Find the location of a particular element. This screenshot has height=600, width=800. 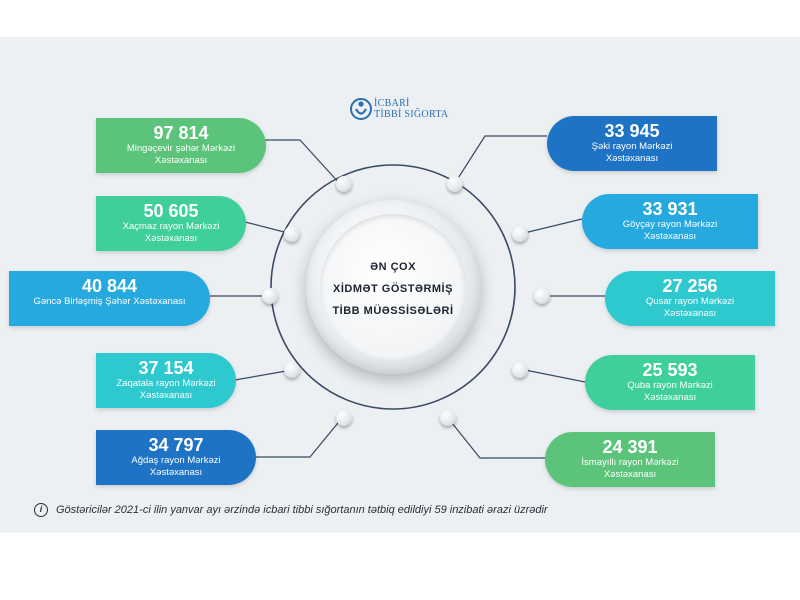

stat-box-right-2: 33 931 Göyçay rayon Mərkəzi Xəstəxanası is located at coordinates (670, 221).